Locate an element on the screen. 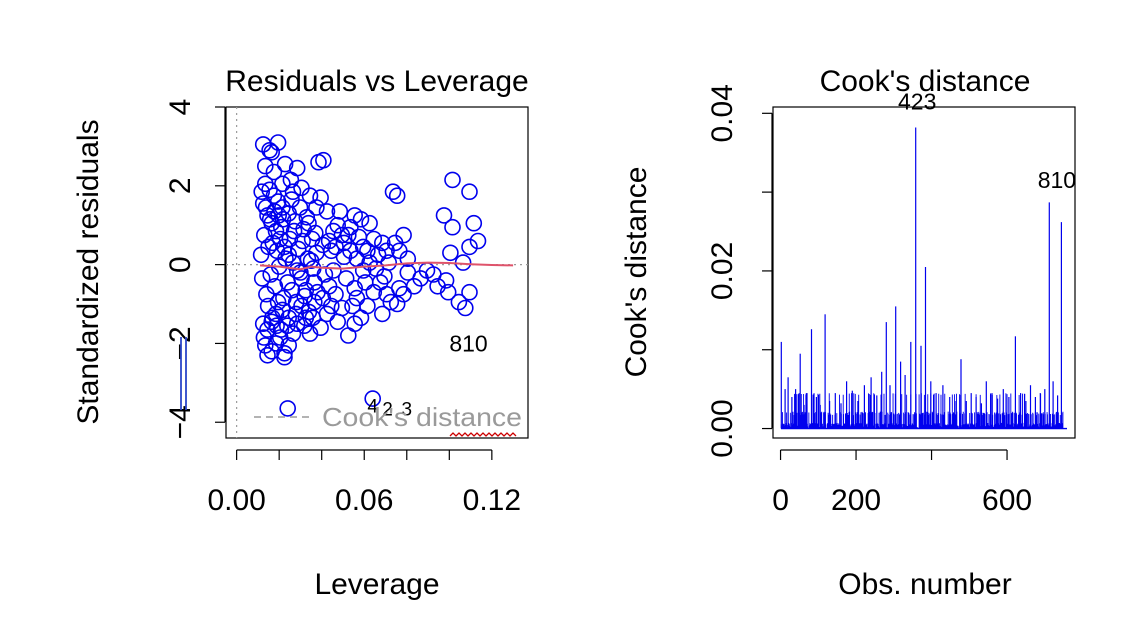 The height and width of the screenshot is (634, 1140). left-x-tick-label: 0.06 is located at coordinates (364, 500).